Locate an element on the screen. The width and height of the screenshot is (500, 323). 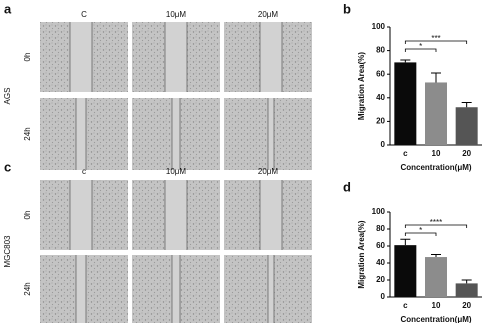
column-header: C is located at coordinates (84, 14).